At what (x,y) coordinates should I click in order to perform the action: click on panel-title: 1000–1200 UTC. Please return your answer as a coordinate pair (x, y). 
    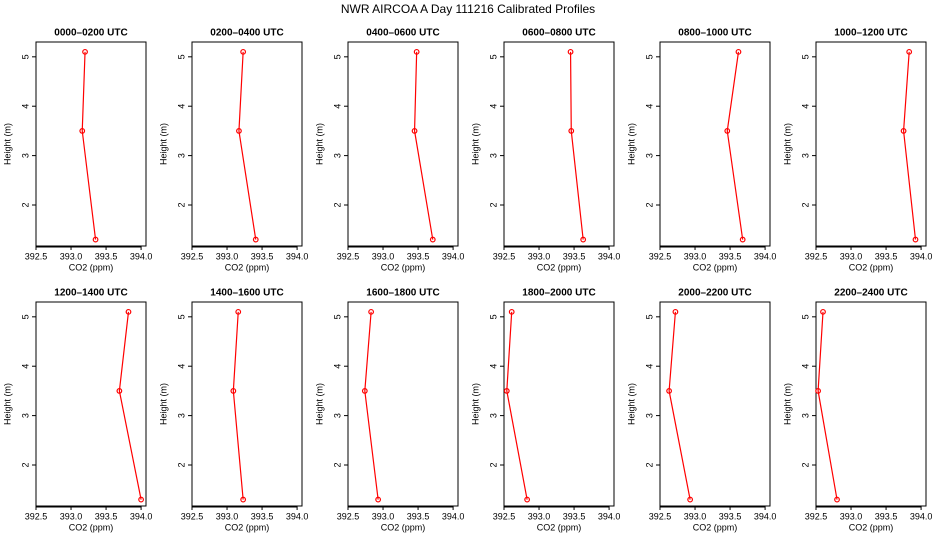
    Looking at the image, I should click on (870, 33).